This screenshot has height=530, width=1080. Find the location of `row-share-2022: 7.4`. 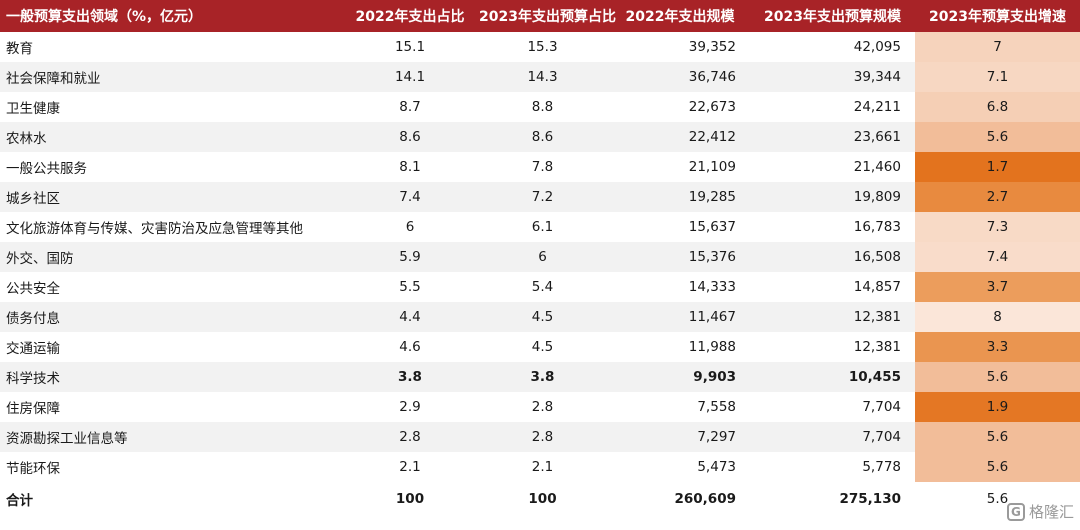

row-share-2022: 7.4 is located at coordinates (410, 197).